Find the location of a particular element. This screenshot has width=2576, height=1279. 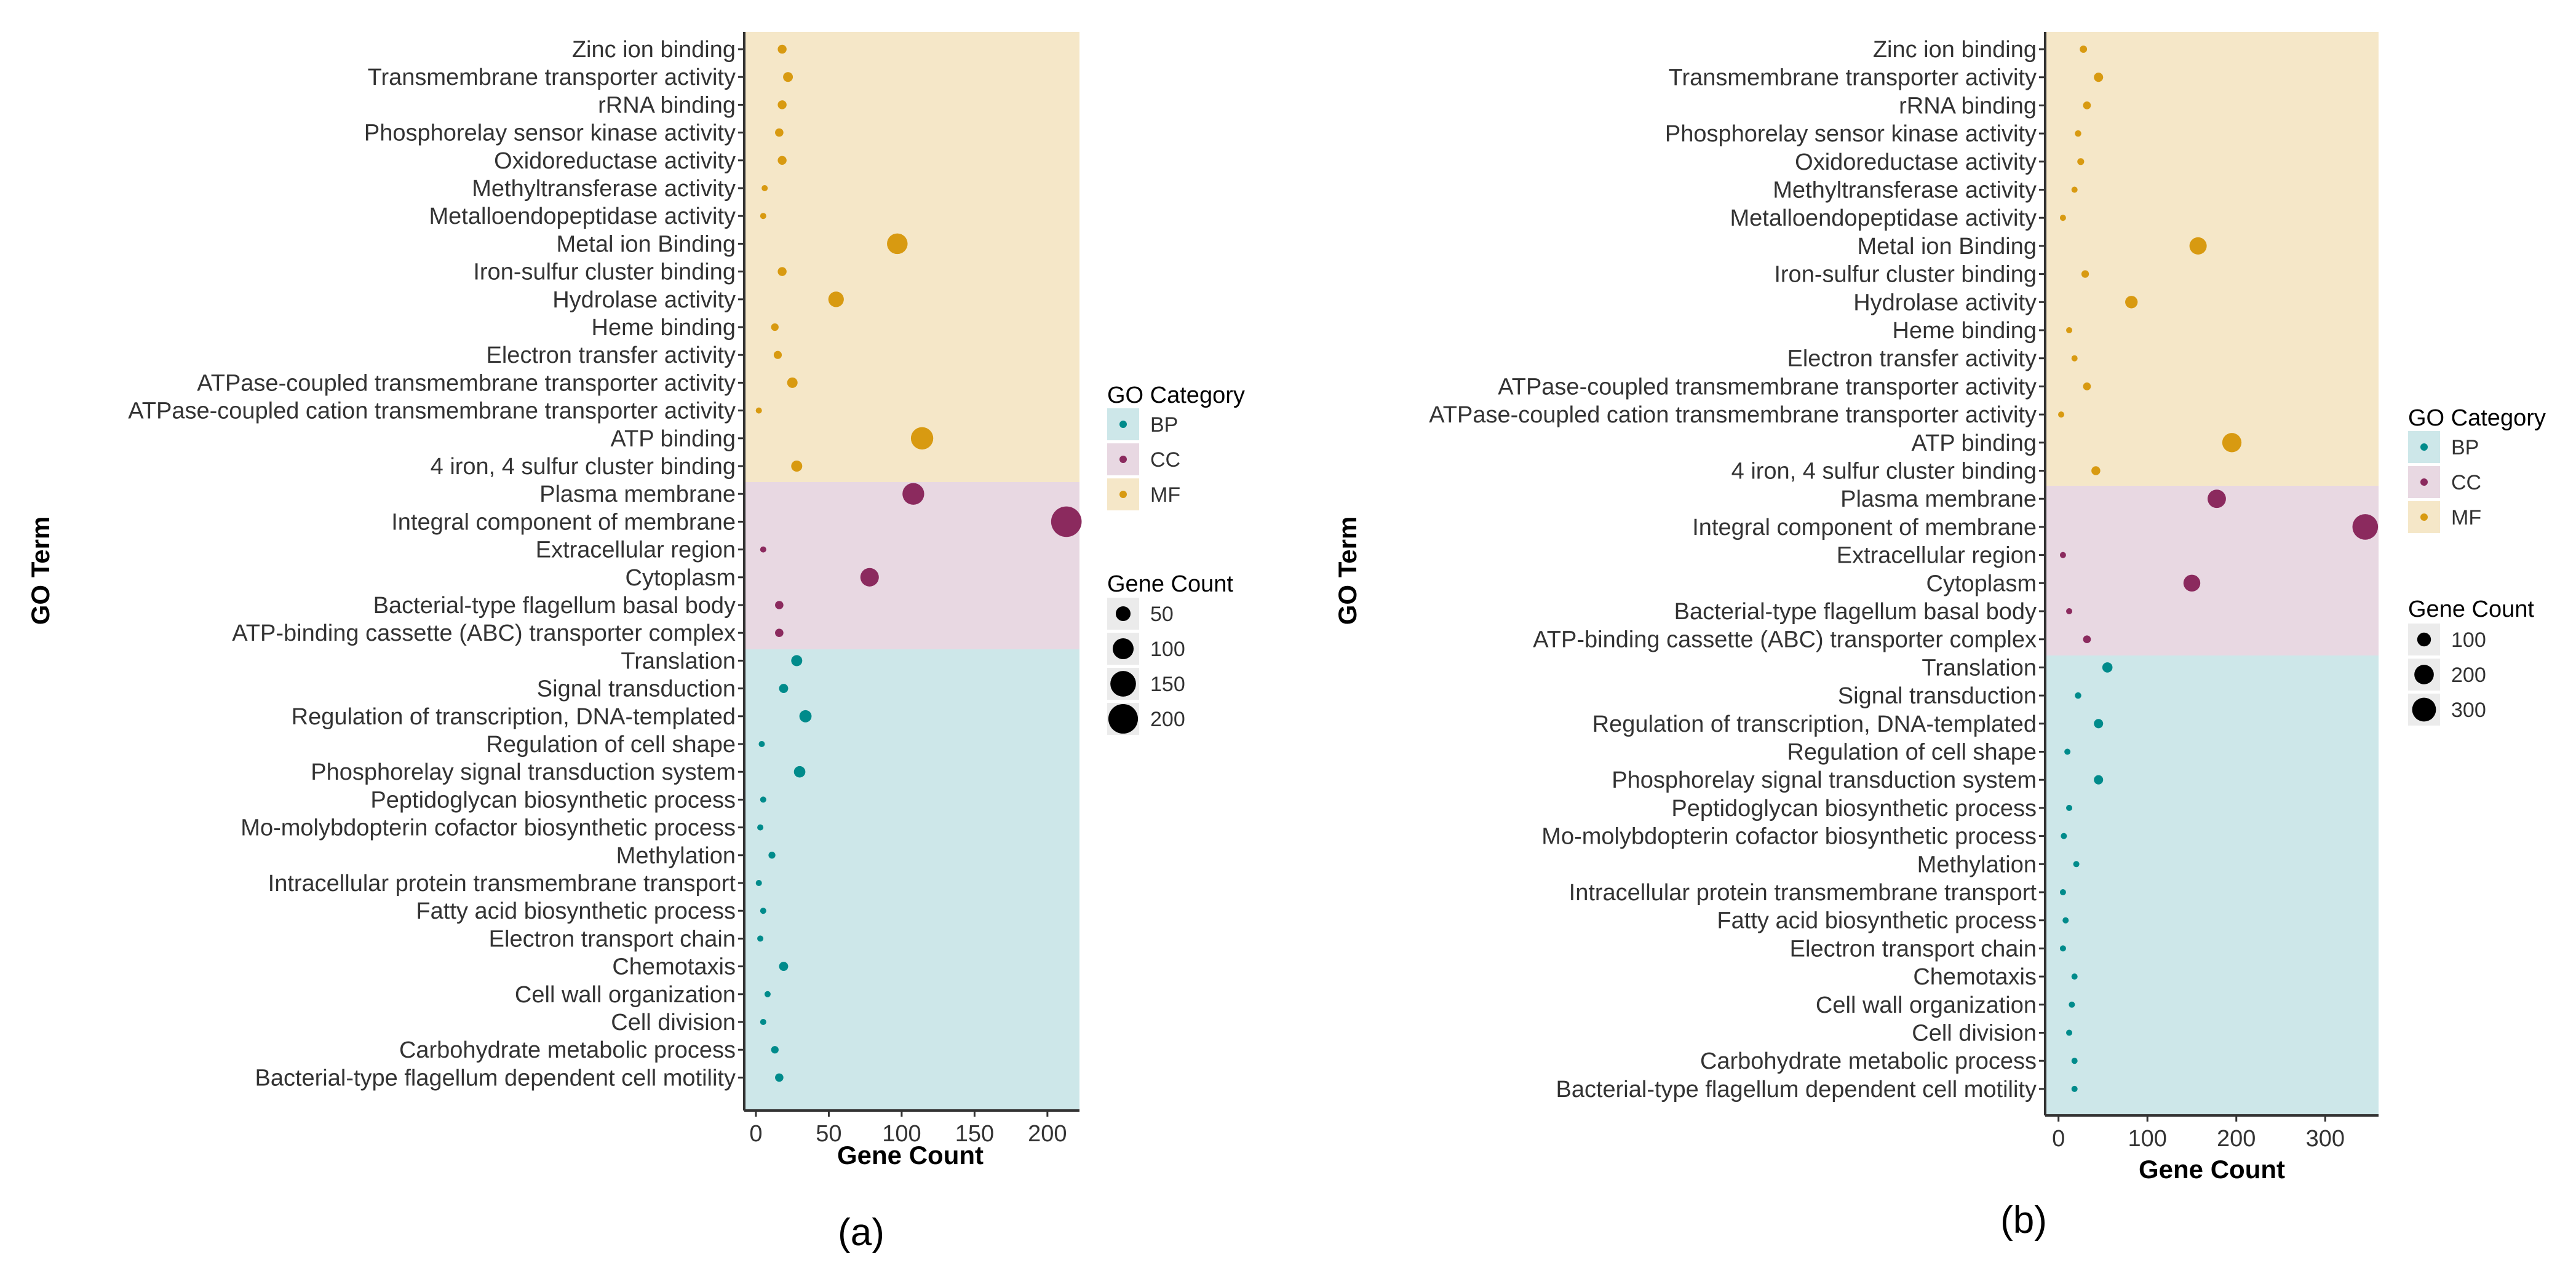

y-tick-label: Iron-sulfur cluster binding is located at coordinates (1905, 275).